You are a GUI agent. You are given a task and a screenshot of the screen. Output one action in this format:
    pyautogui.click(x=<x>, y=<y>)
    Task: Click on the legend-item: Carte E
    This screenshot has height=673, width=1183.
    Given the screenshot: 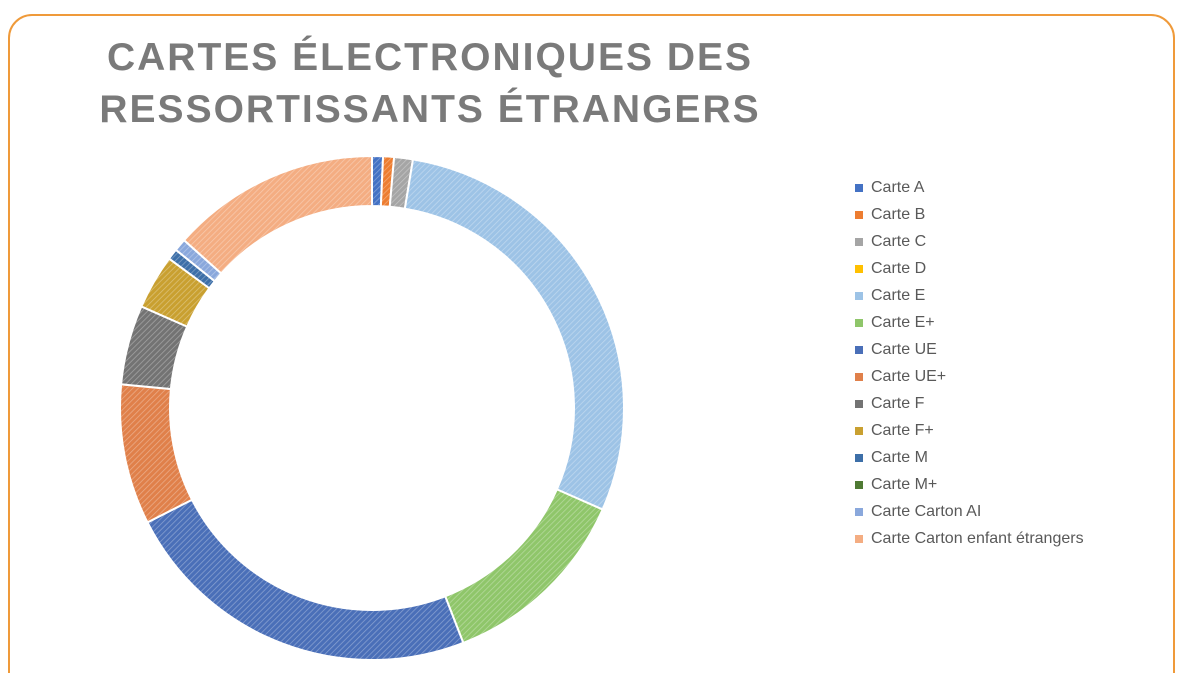 What is the action you would take?
    pyautogui.click(x=969, y=295)
    